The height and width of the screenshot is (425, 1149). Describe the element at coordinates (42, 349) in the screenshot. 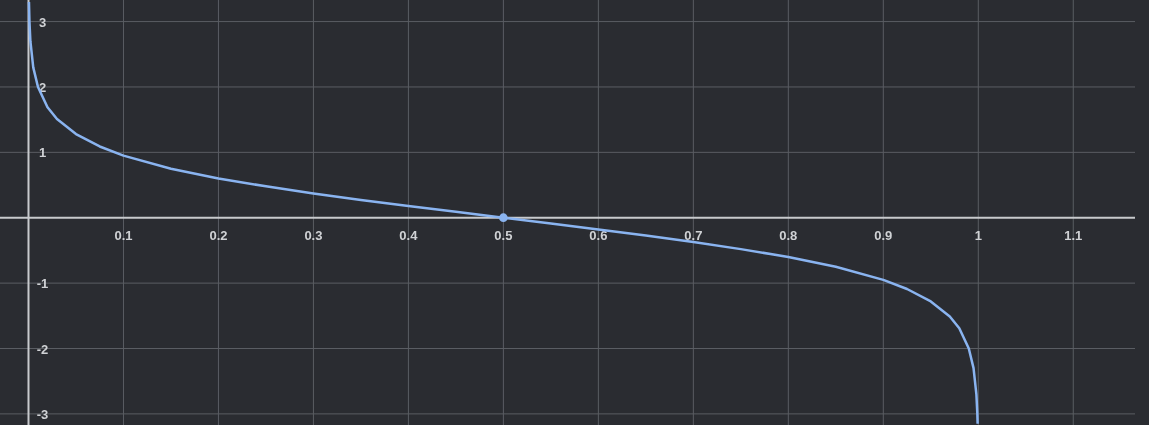

I see `y-tick-label: -2` at that location.